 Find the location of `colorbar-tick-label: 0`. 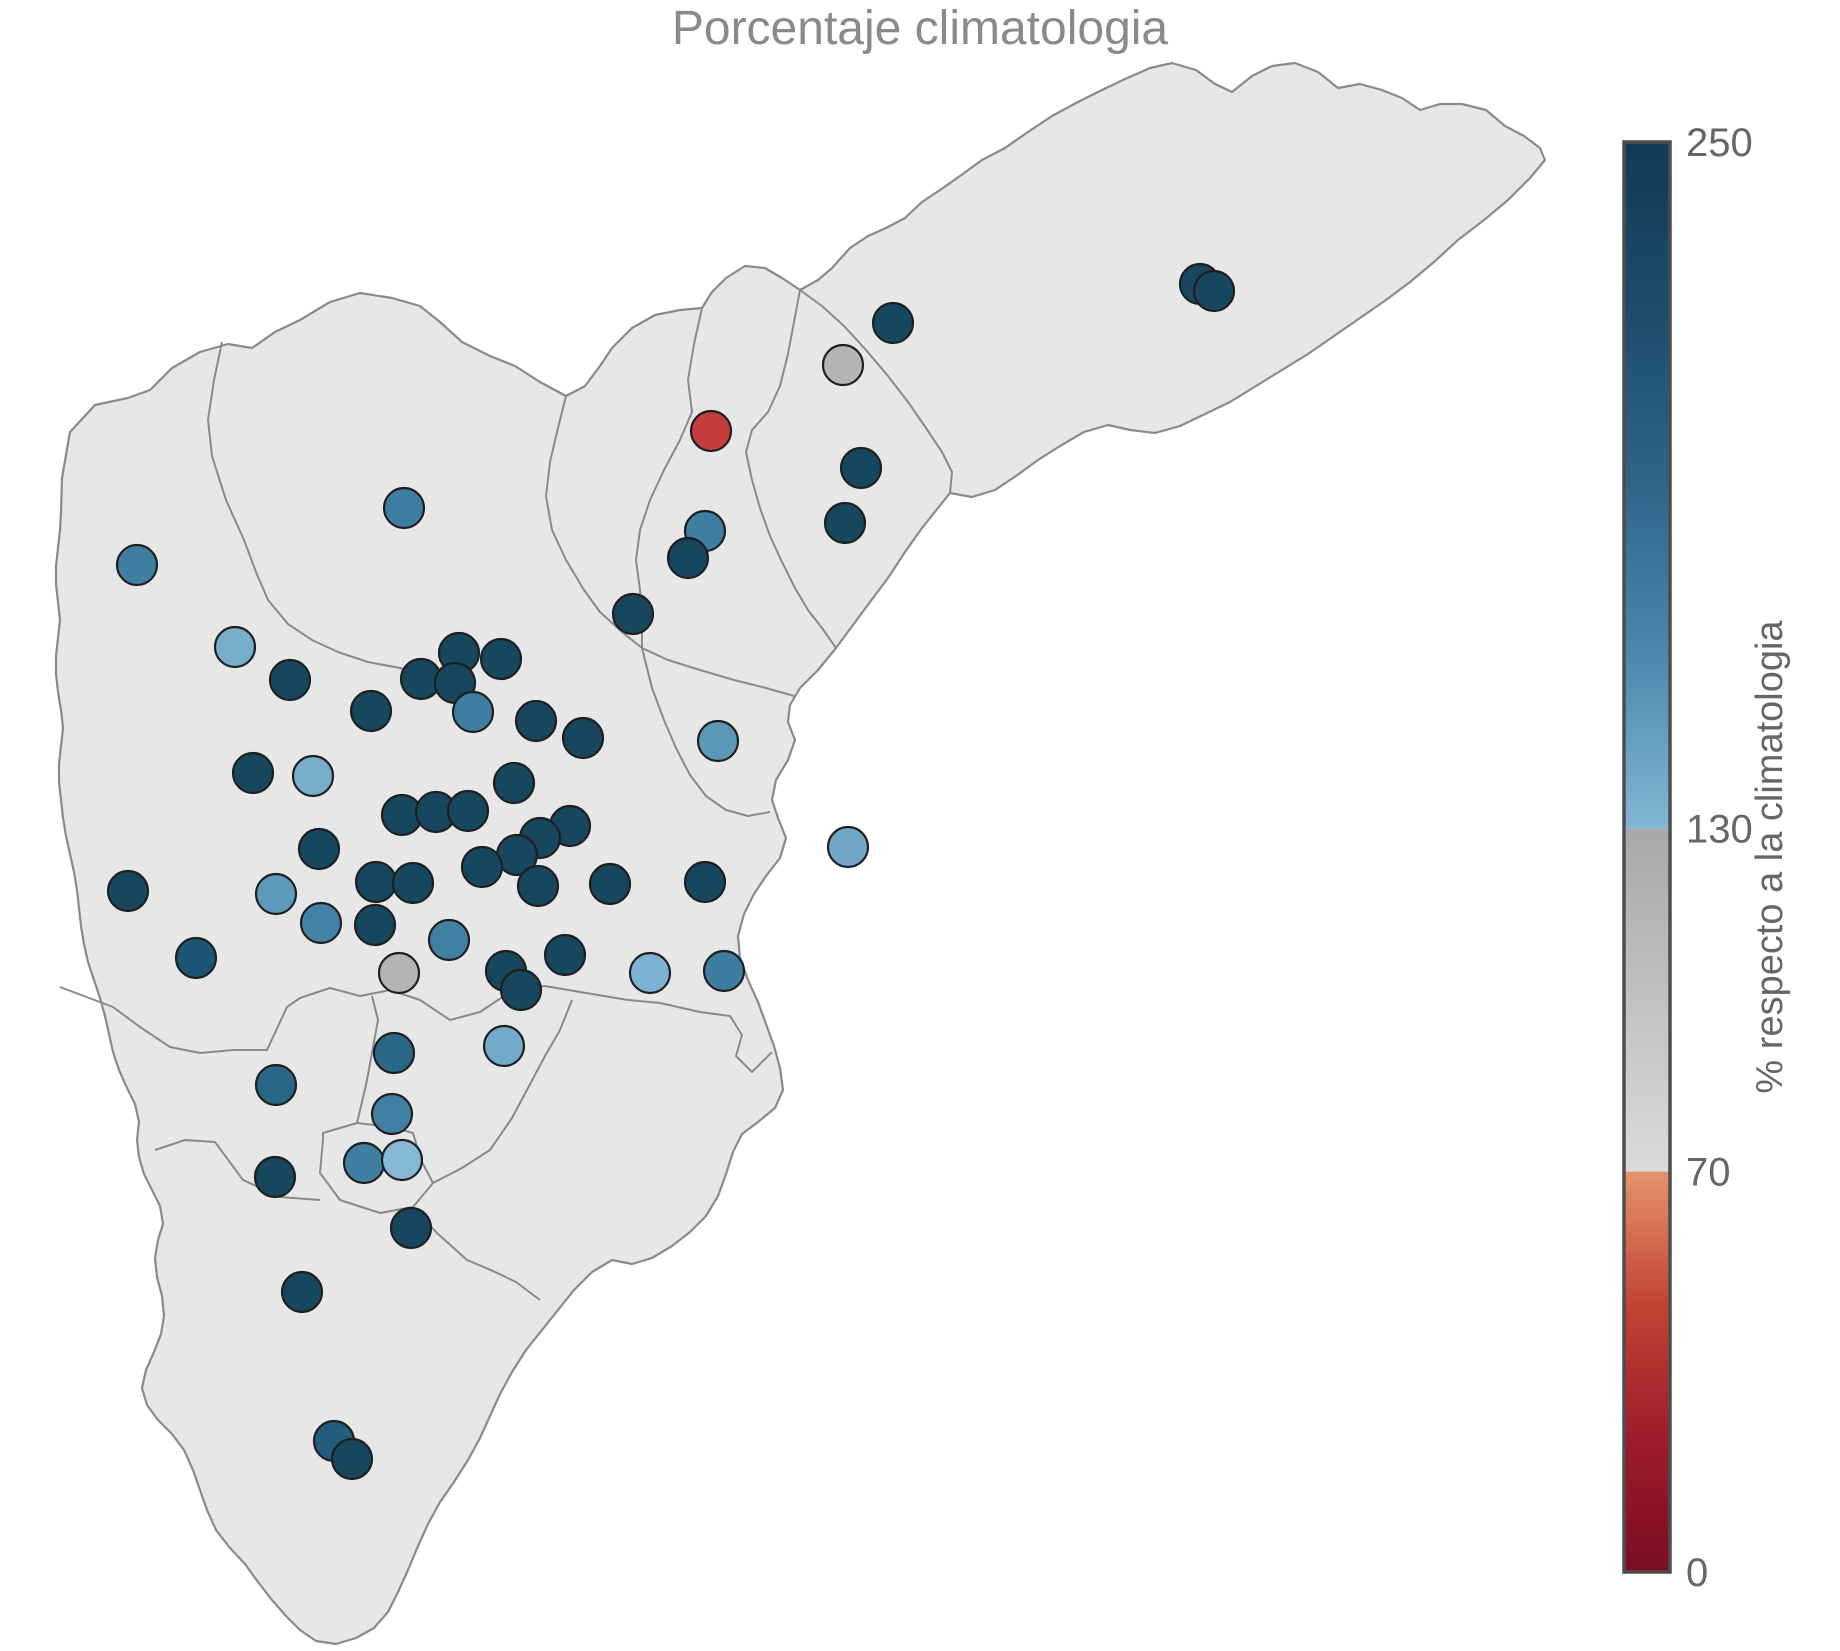

colorbar-tick-label: 0 is located at coordinates (1697, 1573).